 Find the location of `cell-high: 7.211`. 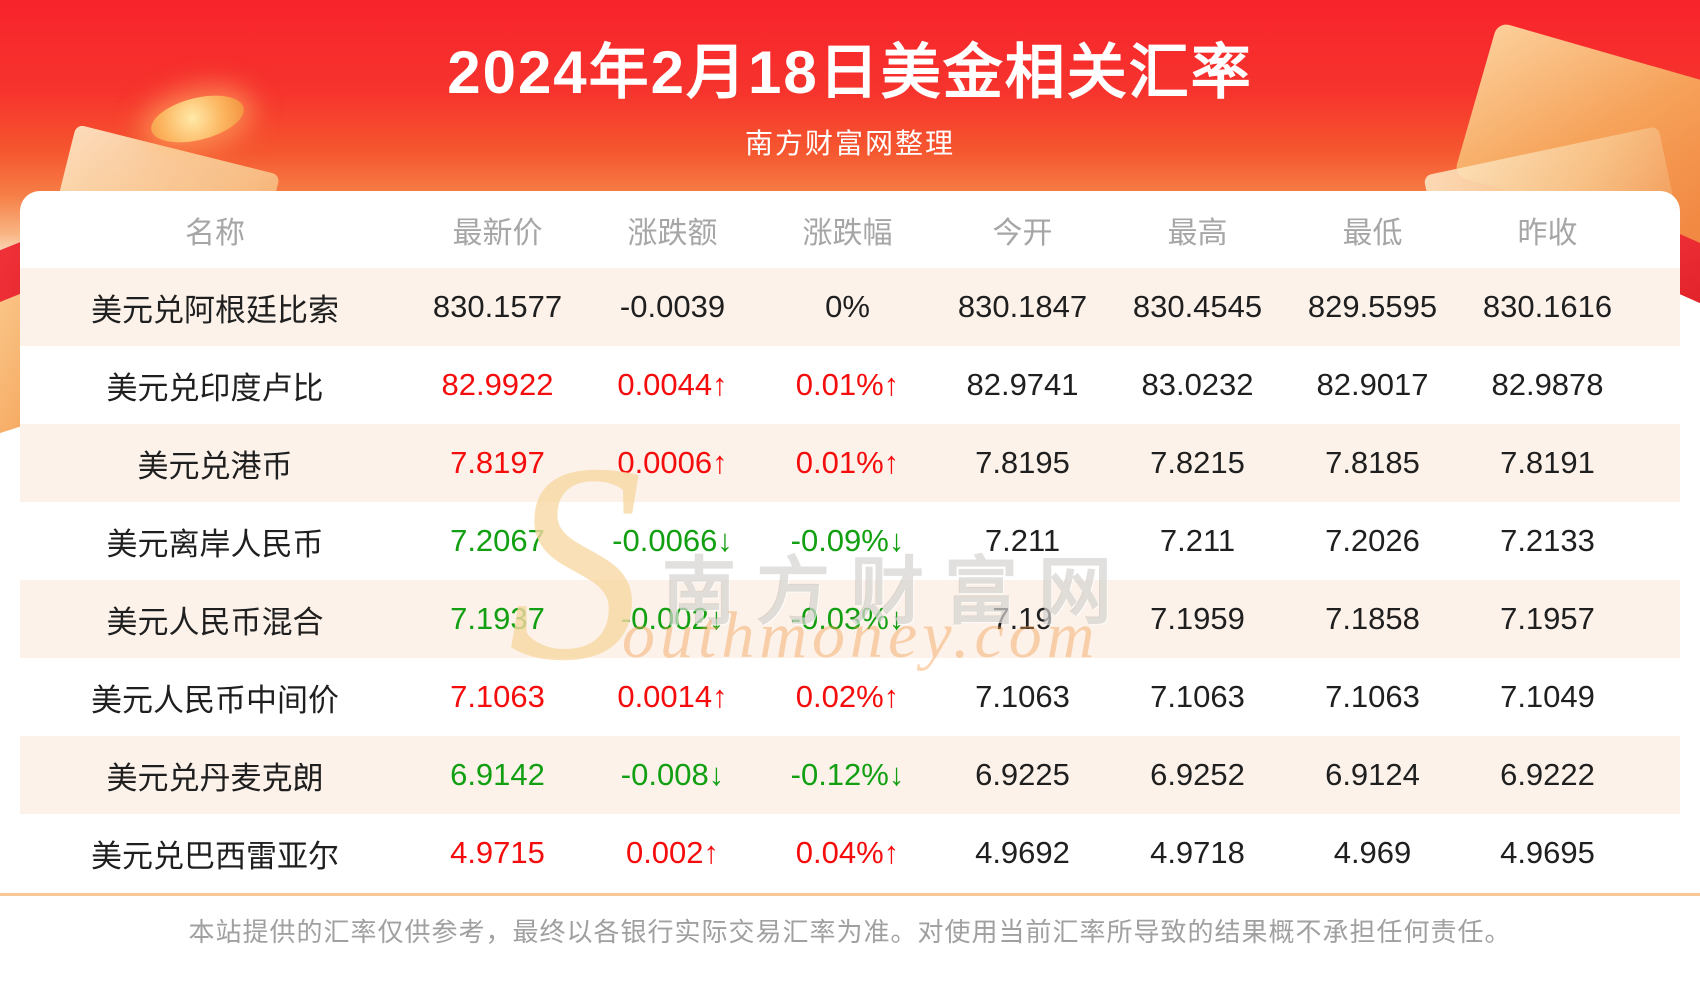

cell-high: 7.211 is located at coordinates (1197, 540).